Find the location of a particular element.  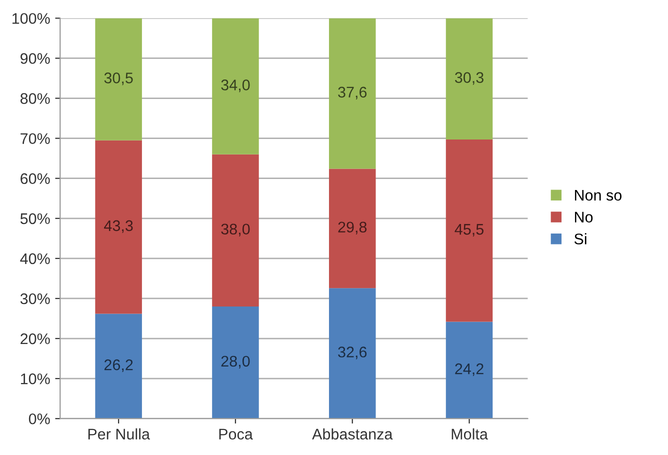

y-tick-label: 60% is located at coordinates (35, 178).